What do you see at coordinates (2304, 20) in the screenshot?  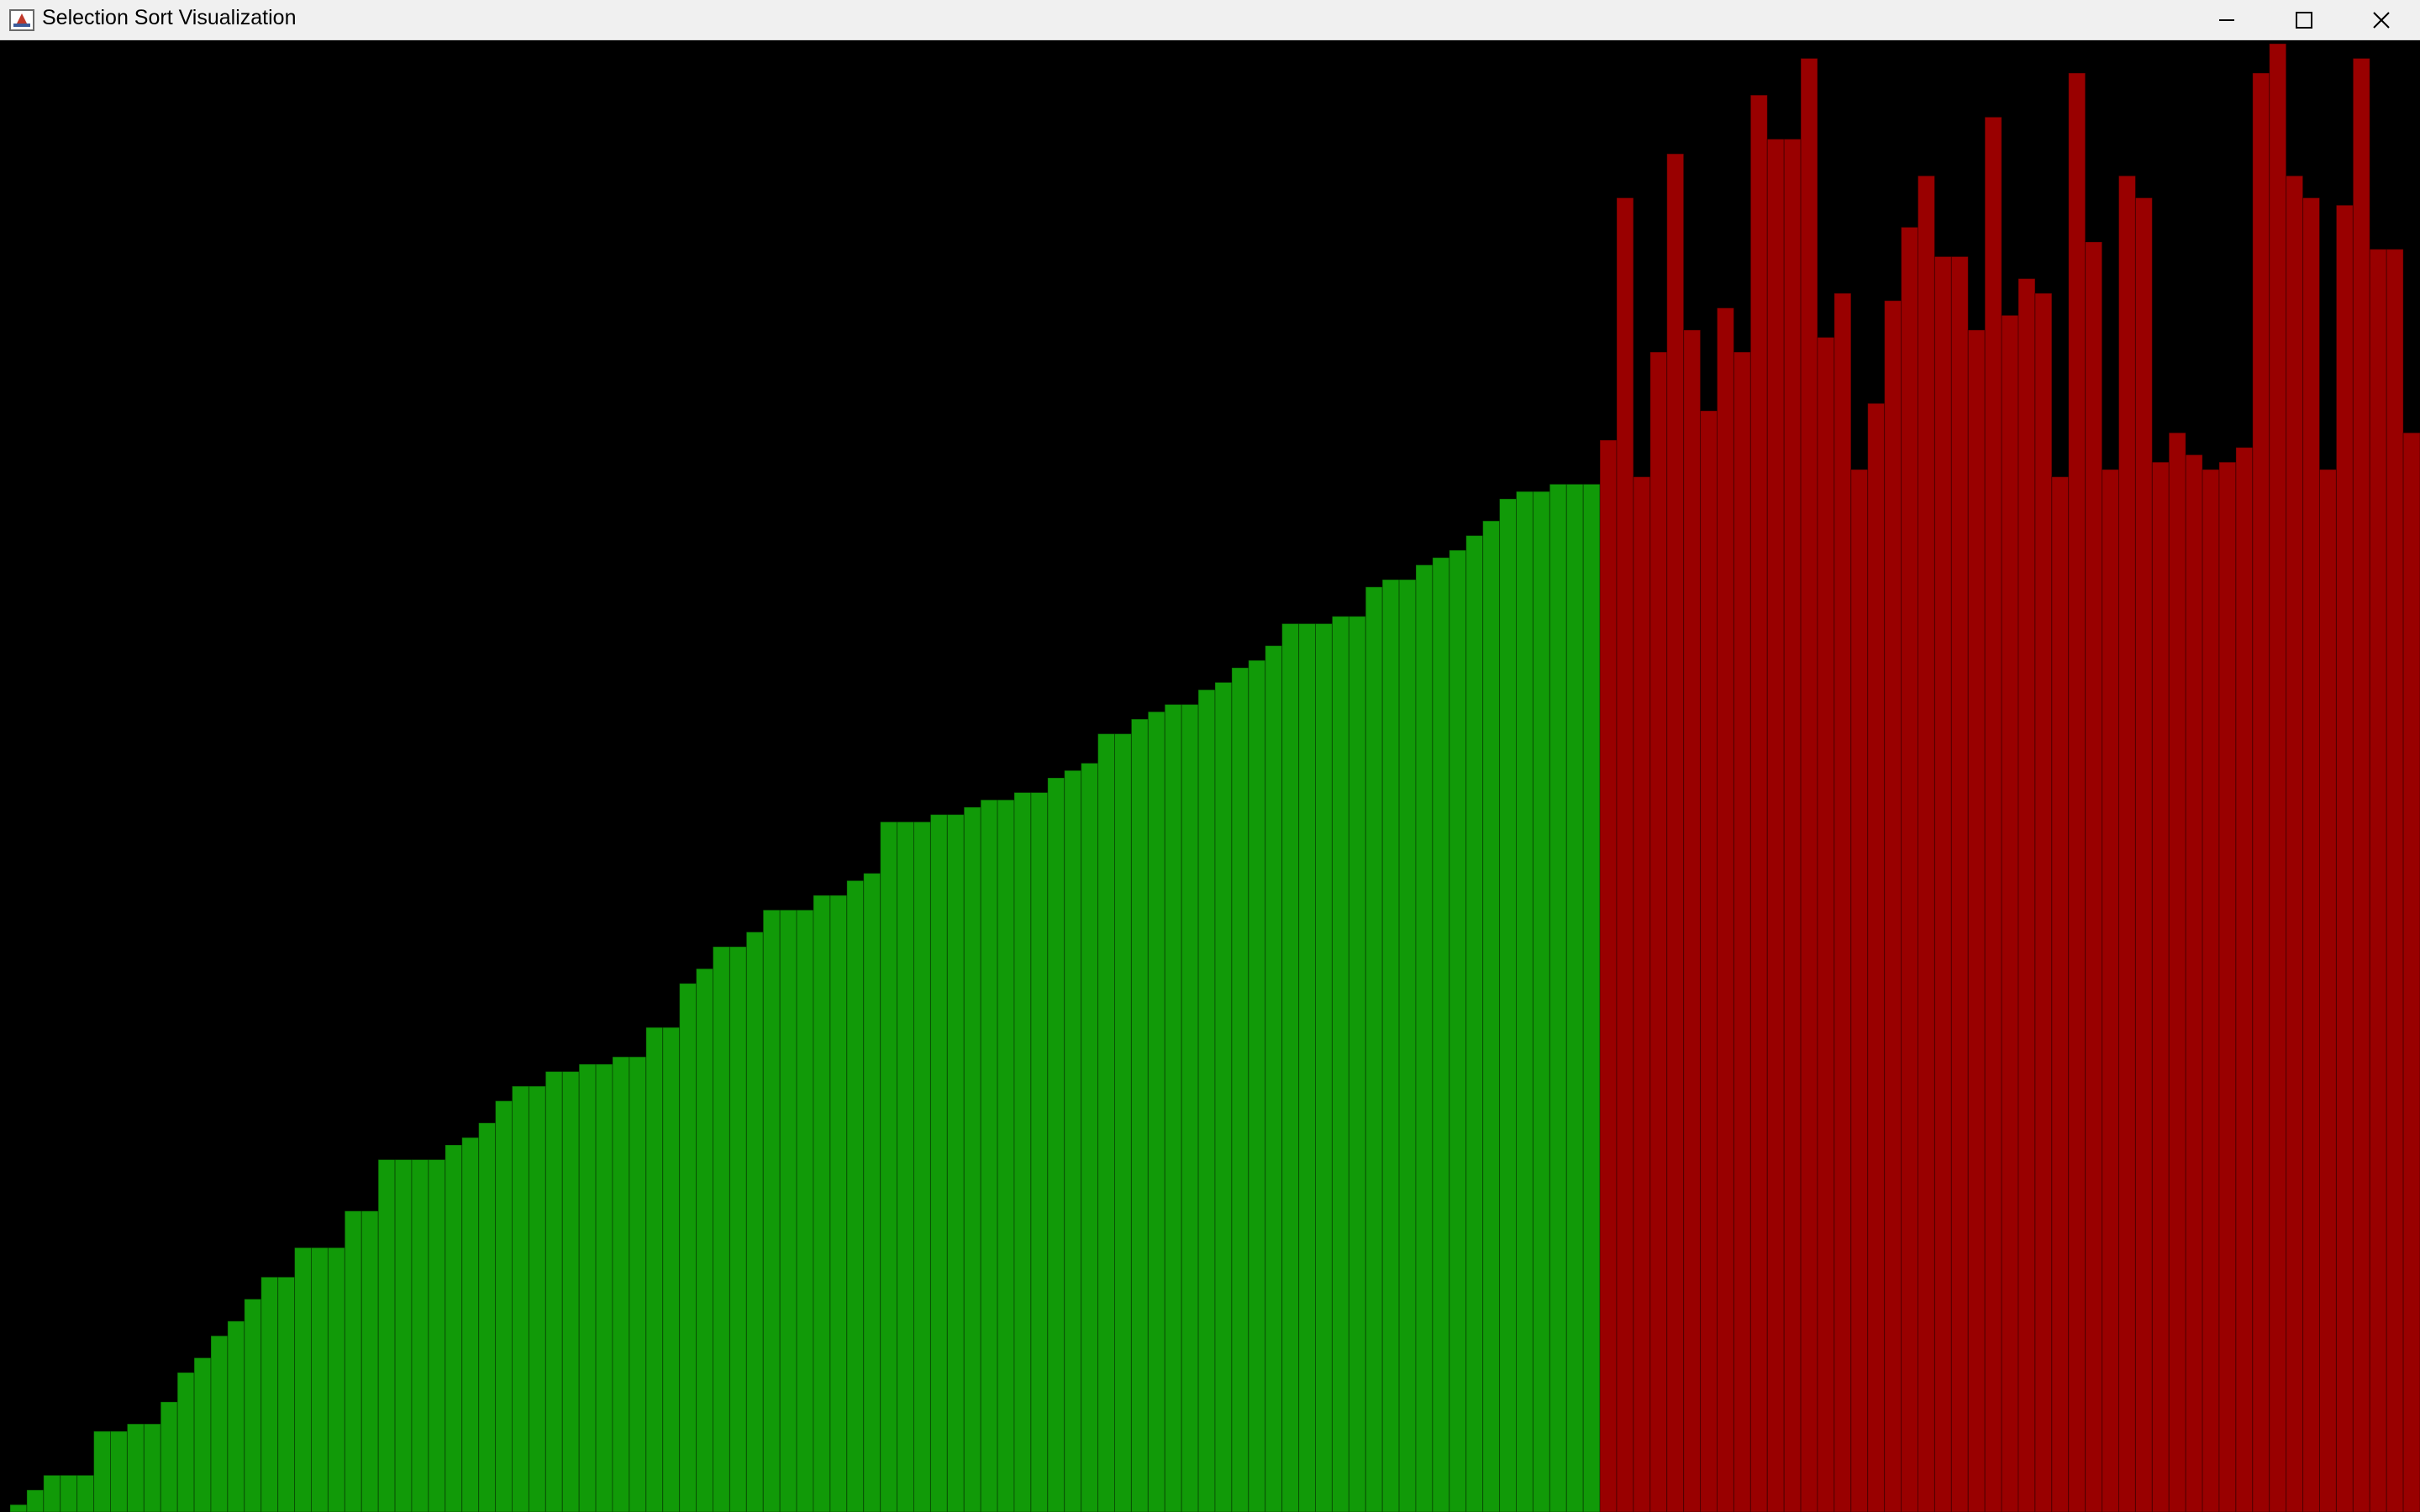 I see `maximize-button` at bounding box center [2304, 20].